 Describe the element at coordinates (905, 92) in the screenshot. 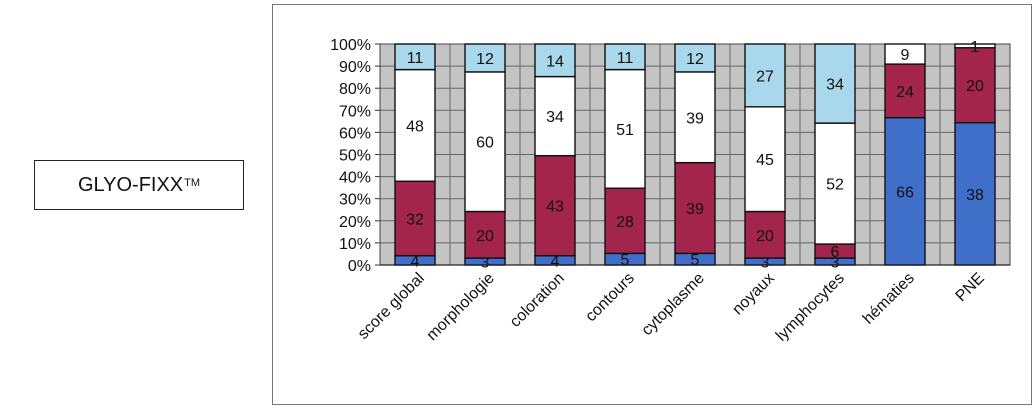

I see `data-label: 24` at that location.